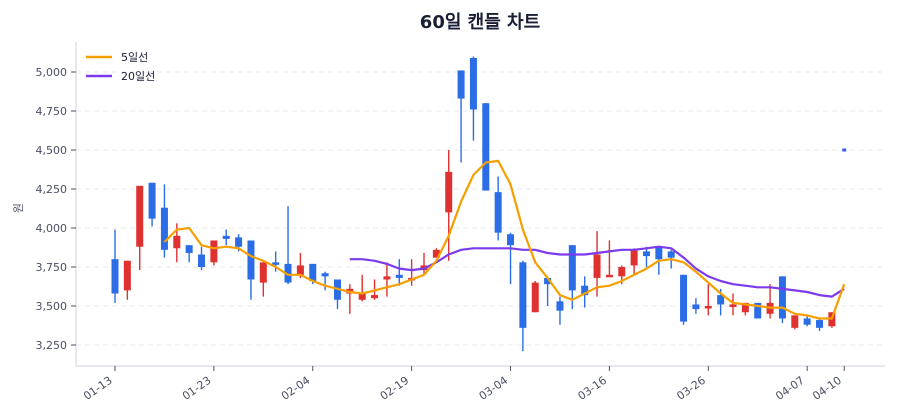 This screenshot has width=900, height=420. I want to click on y-tick-label: 3,500, so click(52, 306).